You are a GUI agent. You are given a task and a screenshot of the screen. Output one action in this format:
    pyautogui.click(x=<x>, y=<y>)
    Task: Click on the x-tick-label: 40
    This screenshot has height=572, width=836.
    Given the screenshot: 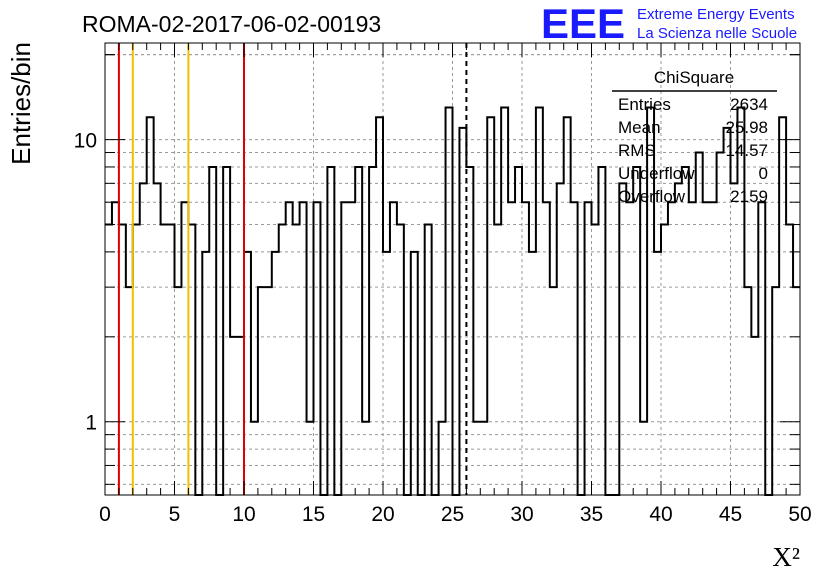 What is the action you would take?
    pyautogui.click(x=660, y=514)
    